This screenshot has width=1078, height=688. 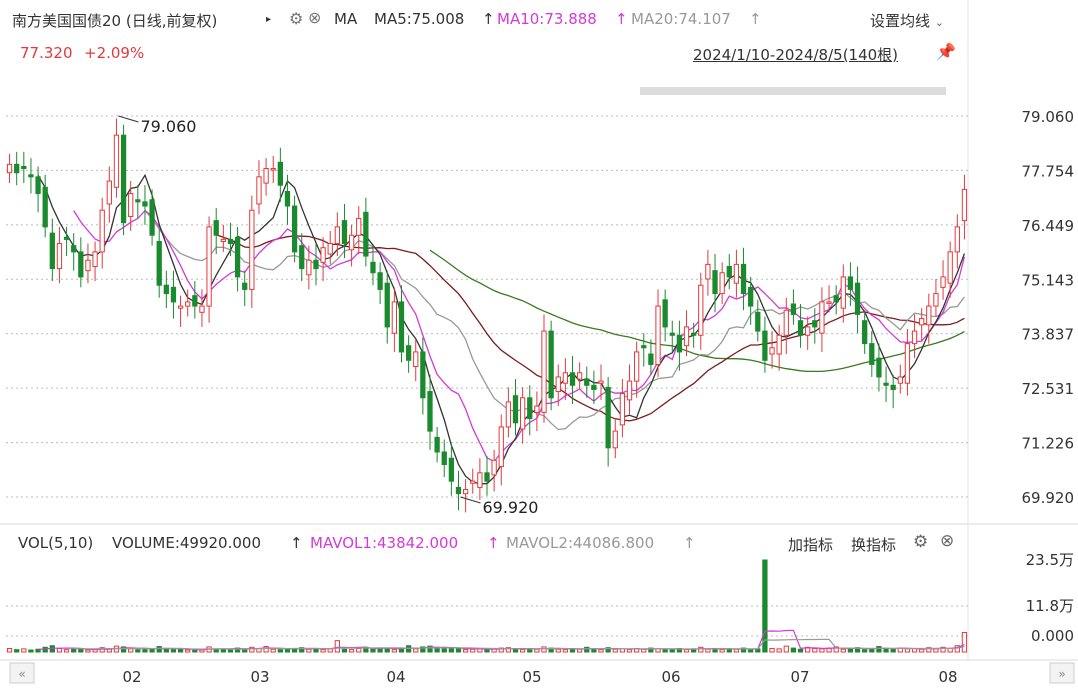 I want to click on price-tick-label: 77.754, so click(x=1048, y=171).